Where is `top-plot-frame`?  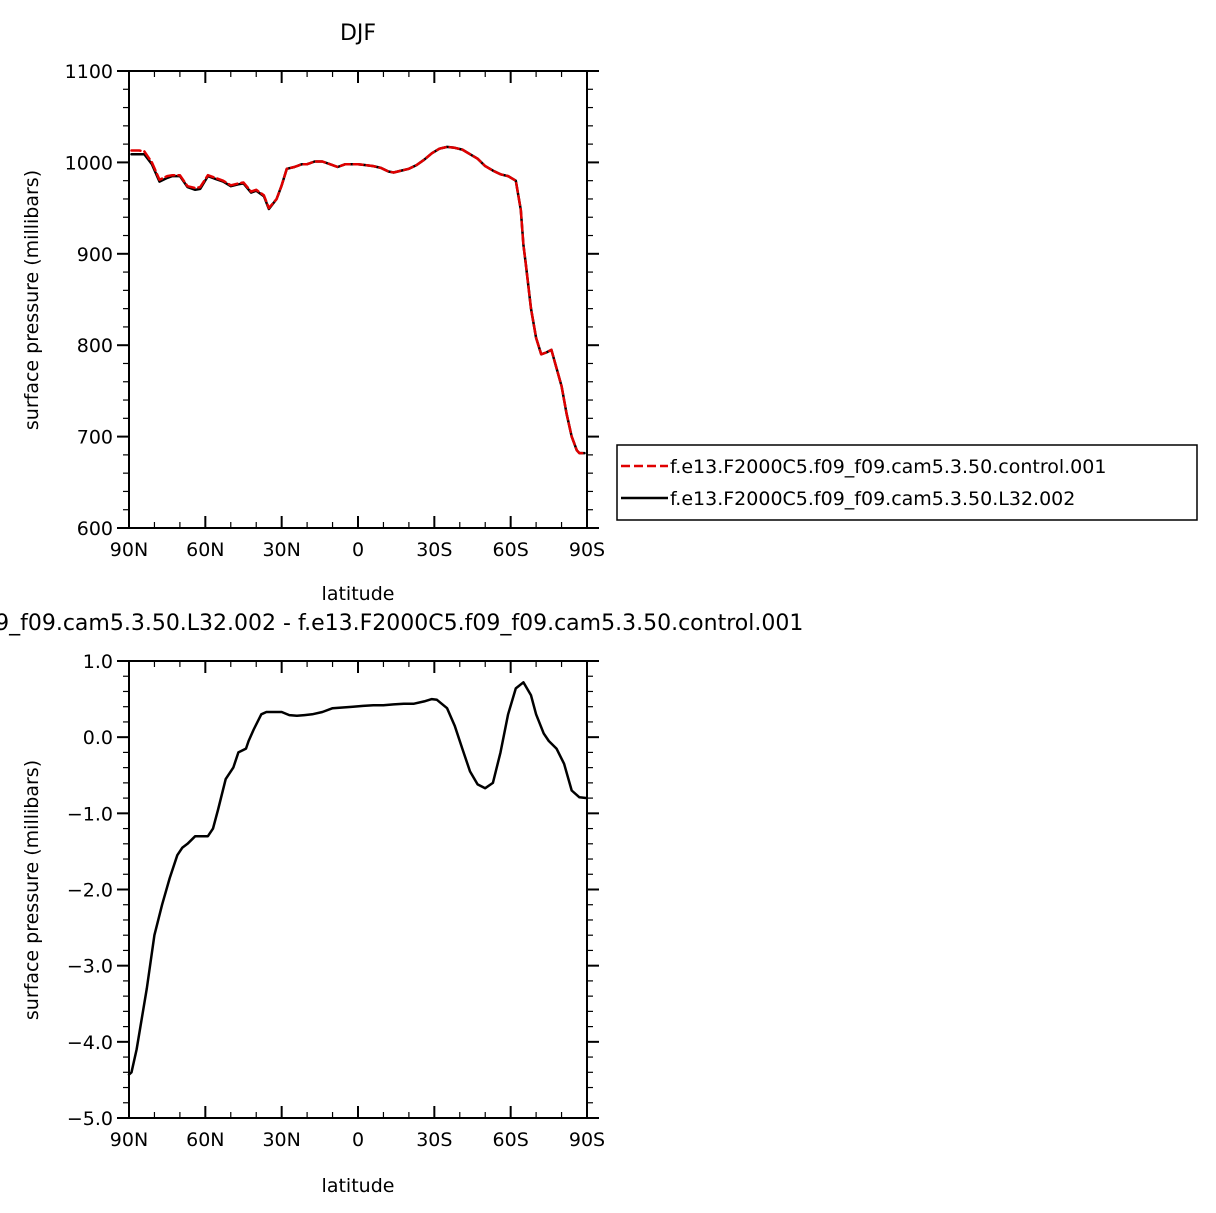 top-plot-frame is located at coordinates (358, 299).